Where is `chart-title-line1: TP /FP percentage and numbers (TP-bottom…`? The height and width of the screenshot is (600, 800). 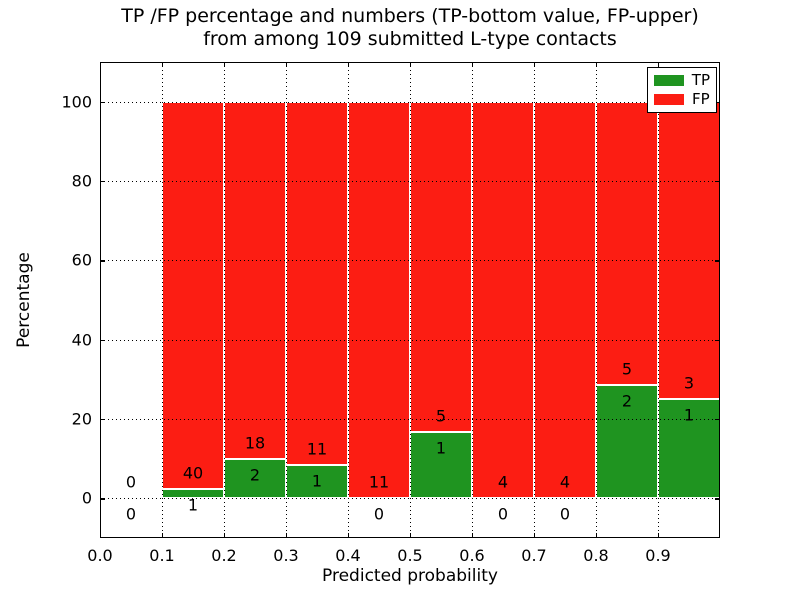
chart-title-line1: TP /FP percentage and numbers (TP-bottom… is located at coordinates (410, 16).